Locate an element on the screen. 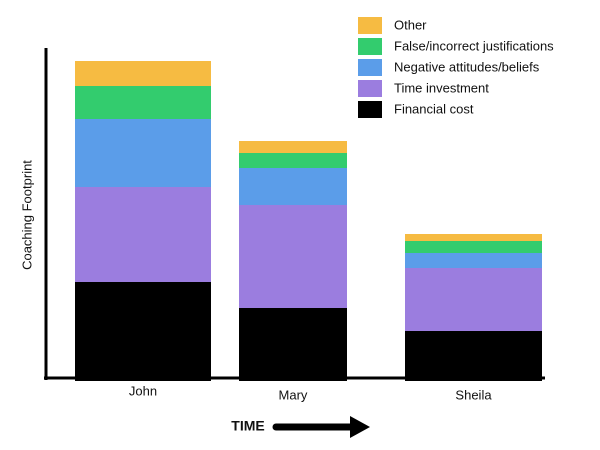 Image resolution: width=600 pixels, height=450 pixels. time-arrow is located at coordinates (321, 427).